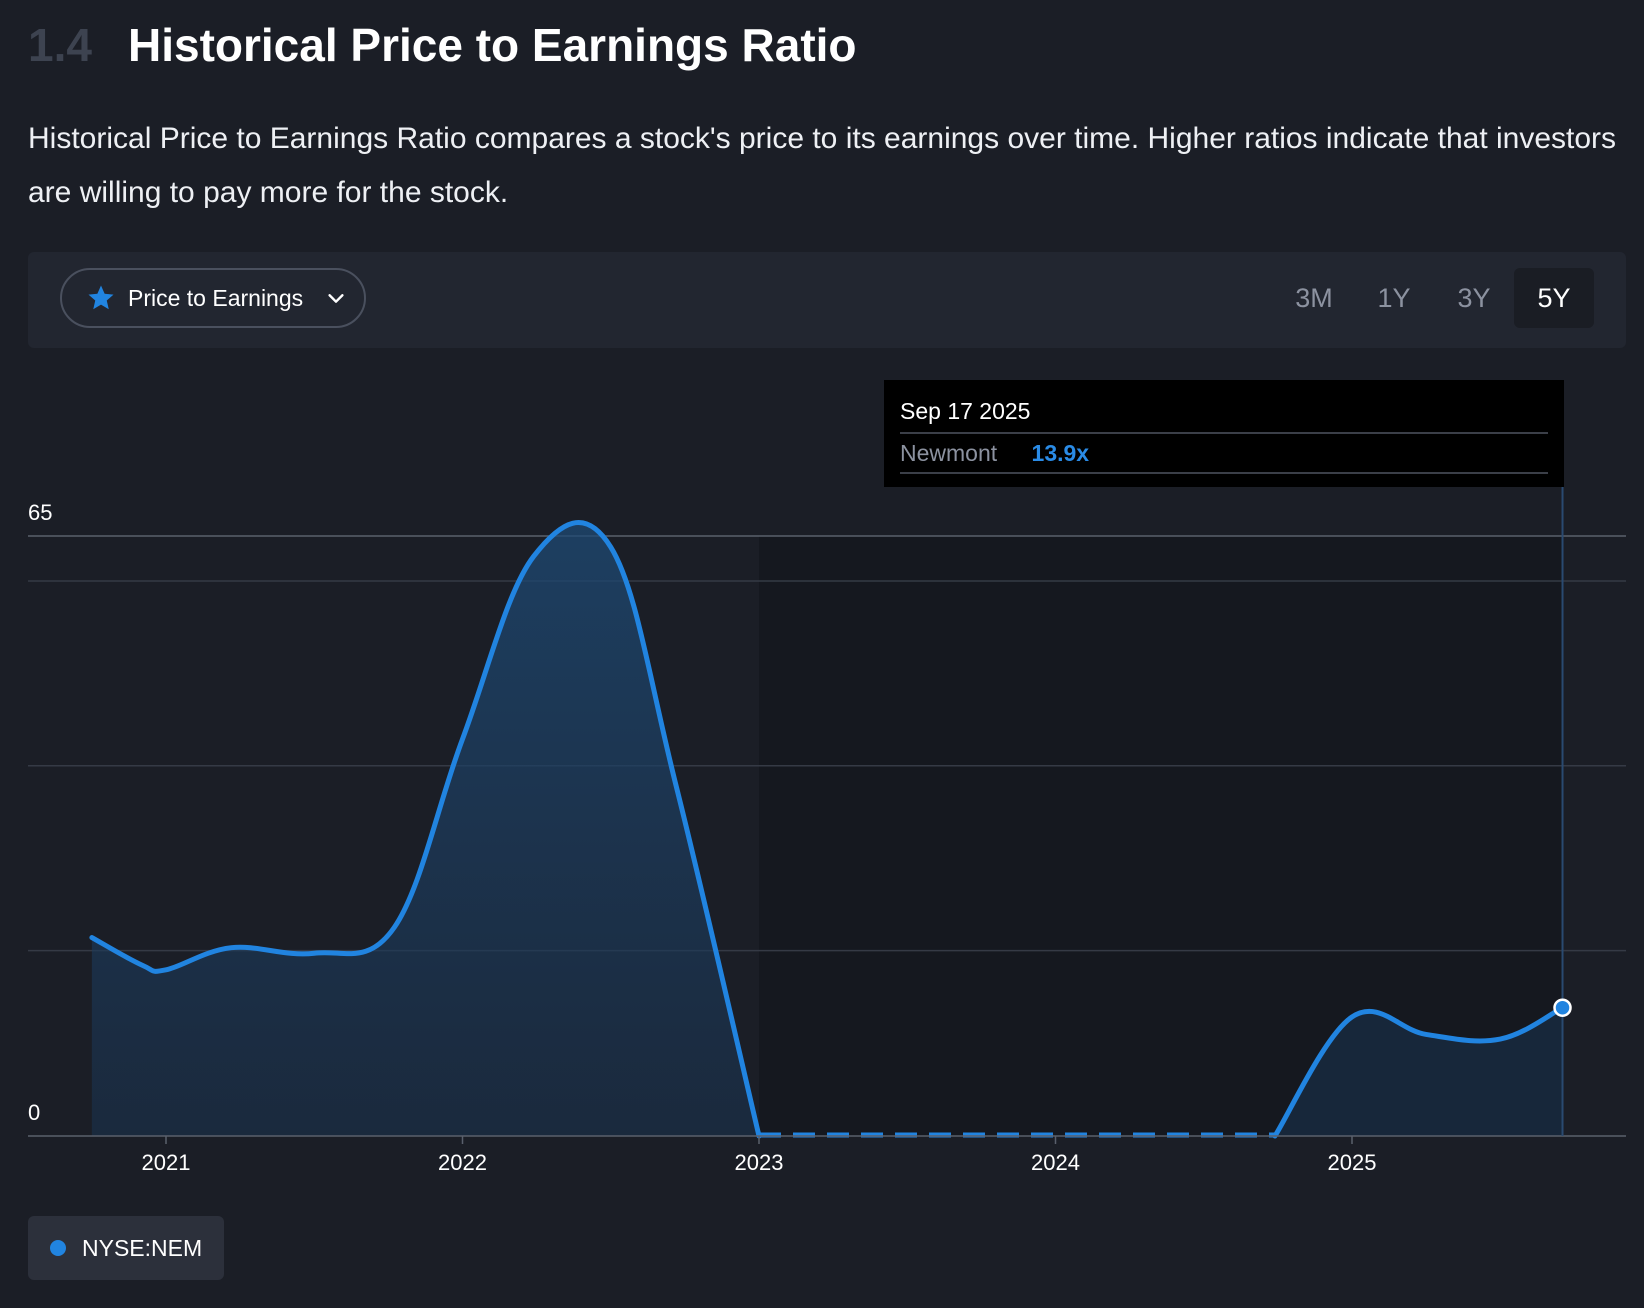 The width and height of the screenshot is (1644, 1308). I want to click on metric-dropdown-label: Price to Earnings, so click(216, 297).